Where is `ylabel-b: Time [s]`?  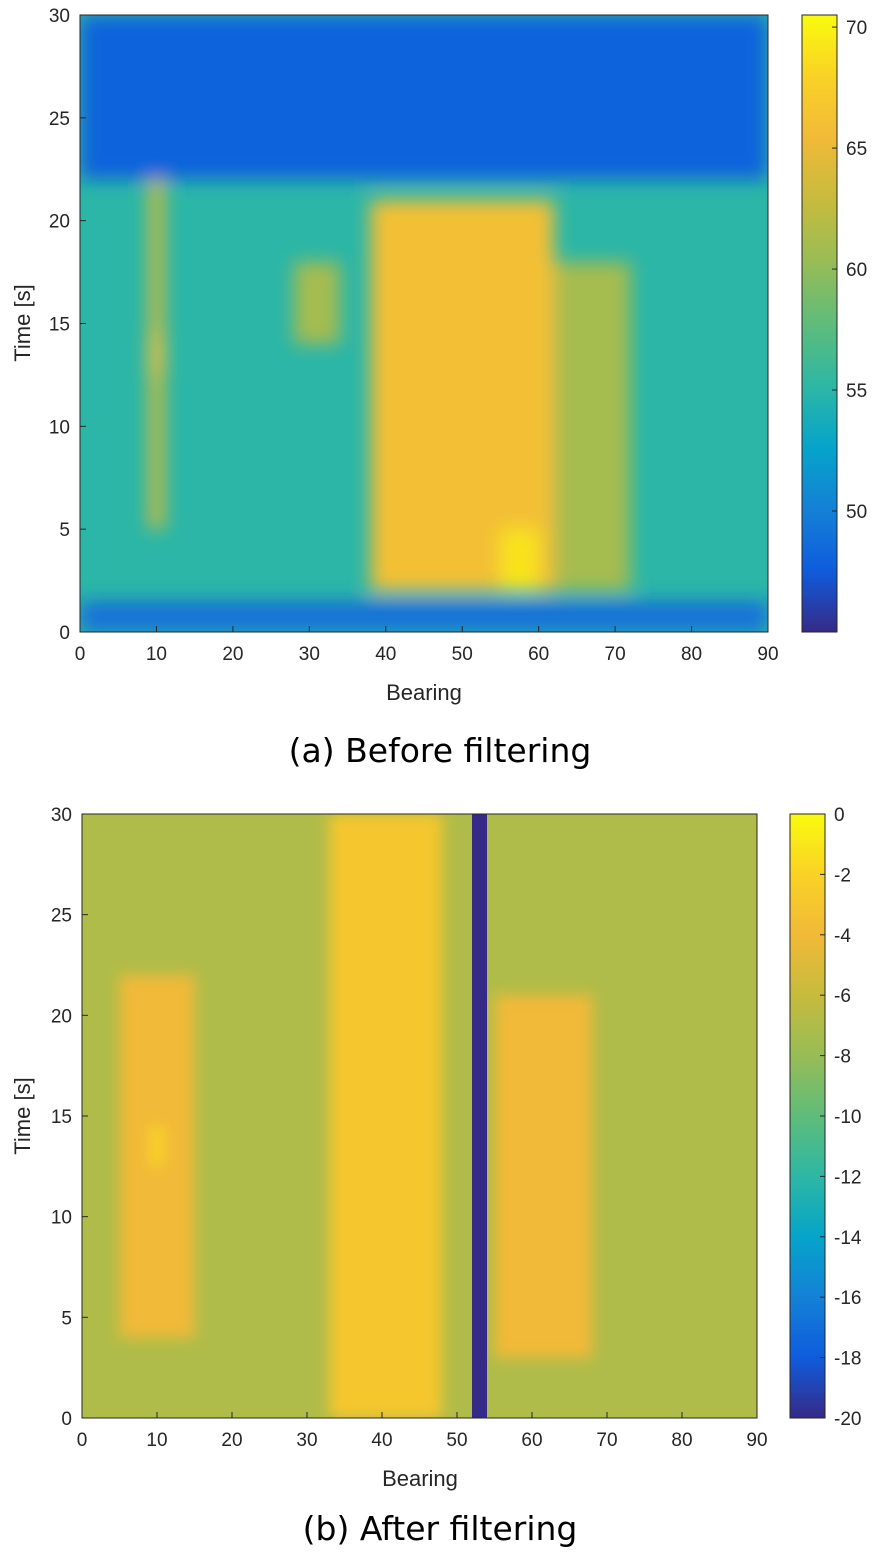 ylabel-b: Time [s] is located at coordinates (22, 1115).